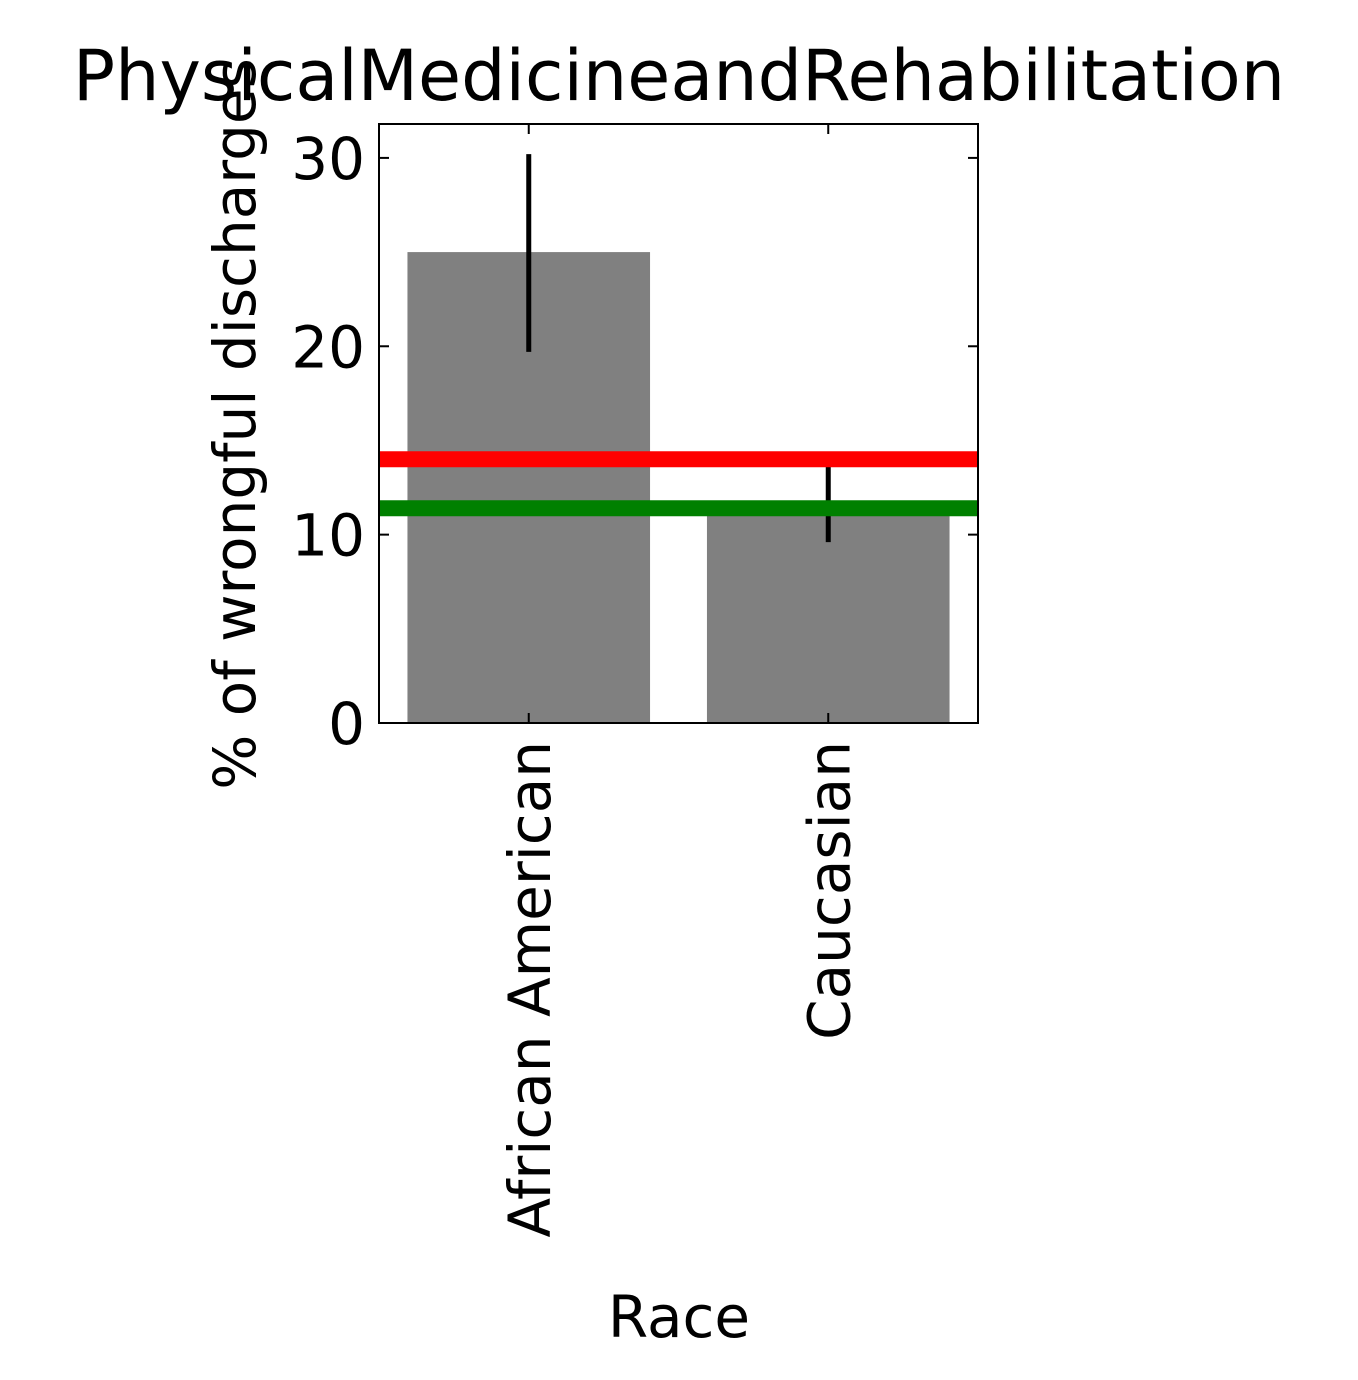 The height and width of the screenshot is (1380, 1358). Describe the element at coordinates (679, 76) in the screenshot. I see `chart-title: PhysicalMedicineandRehabilitation` at that location.